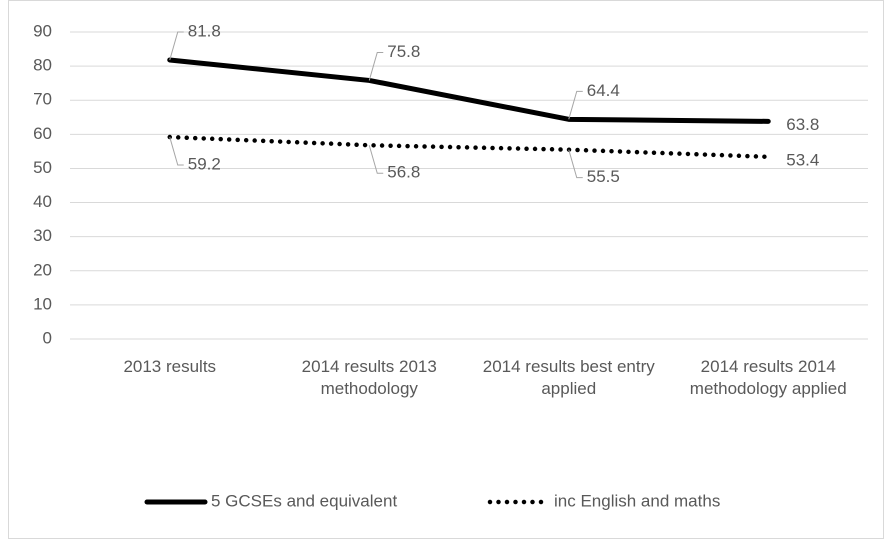 The height and width of the screenshot is (540, 885). I want to click on y-tick-label: 0, so click(47, 337).